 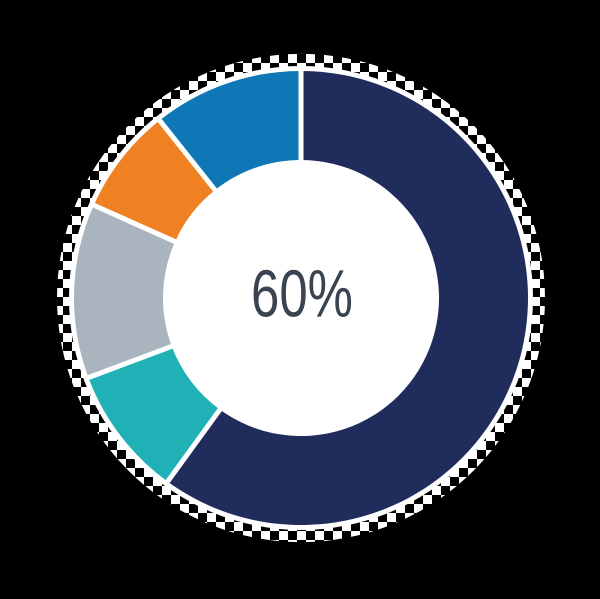 I want to click on donut-segment-teal, so click(x=154, y=414).